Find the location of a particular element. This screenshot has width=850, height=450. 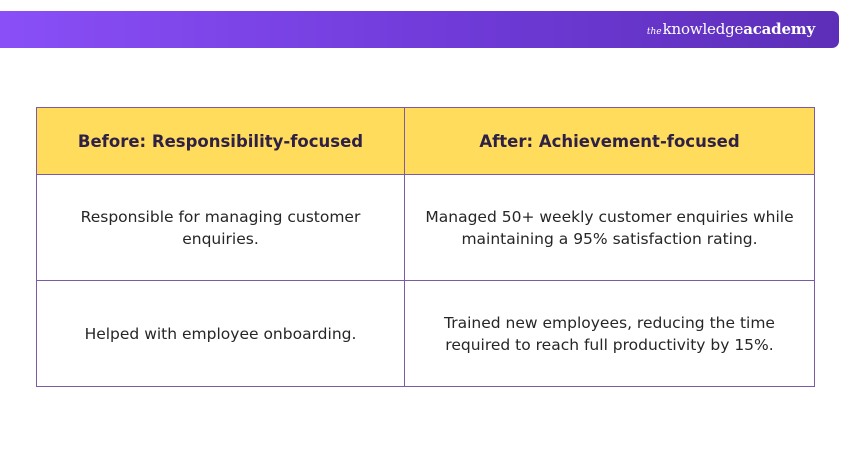

header-before: Before: Responsibility-focused is located at coordinates (220, 141).